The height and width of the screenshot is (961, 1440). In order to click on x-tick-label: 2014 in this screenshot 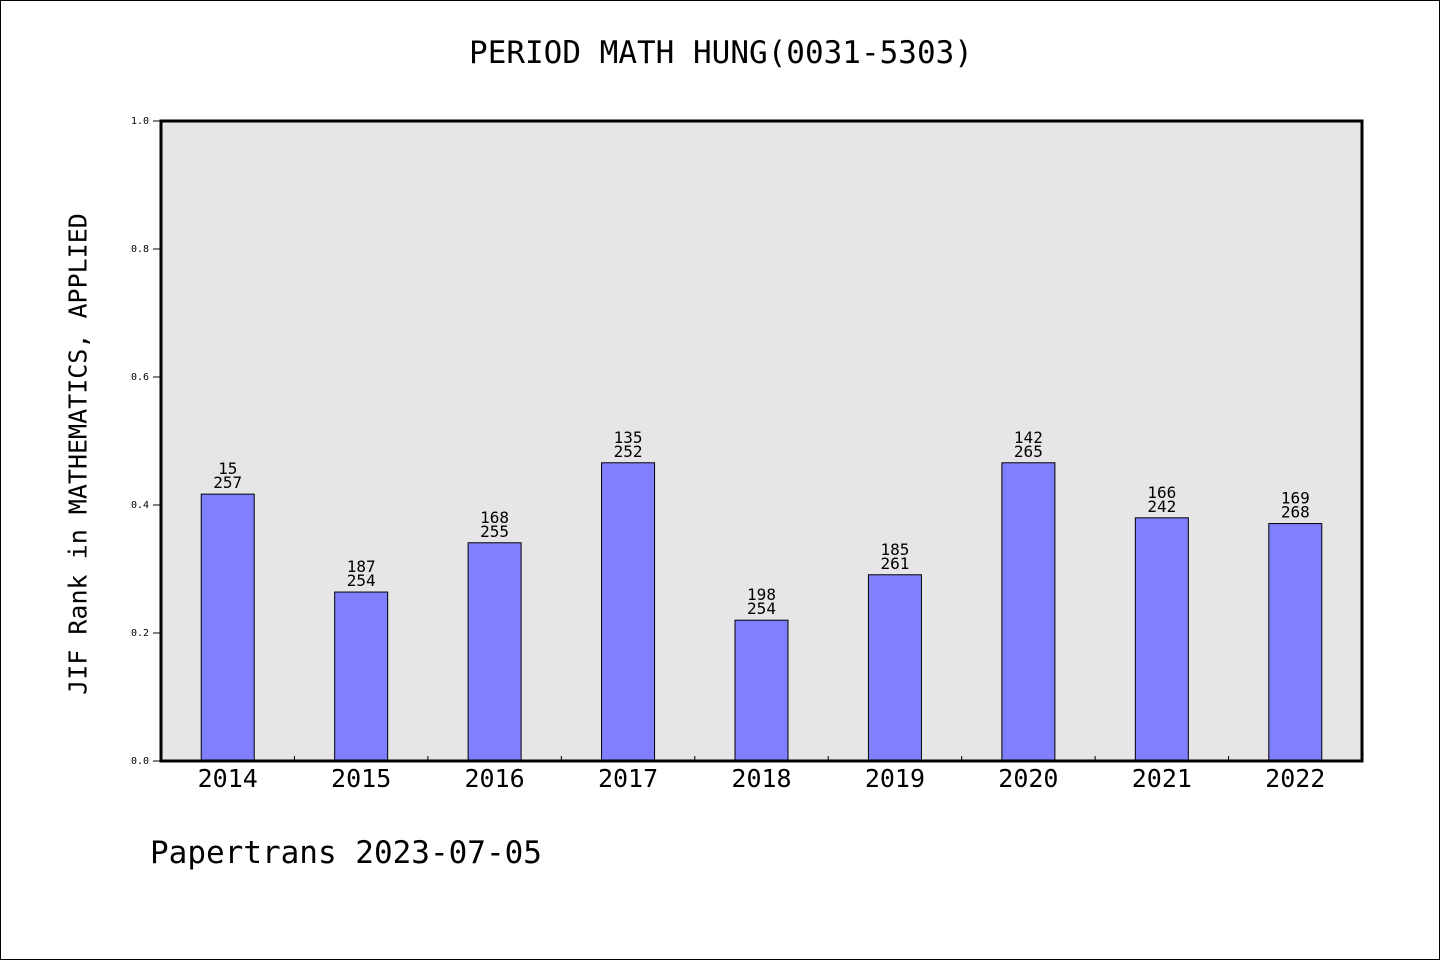, I will do `click(228, 778)`.